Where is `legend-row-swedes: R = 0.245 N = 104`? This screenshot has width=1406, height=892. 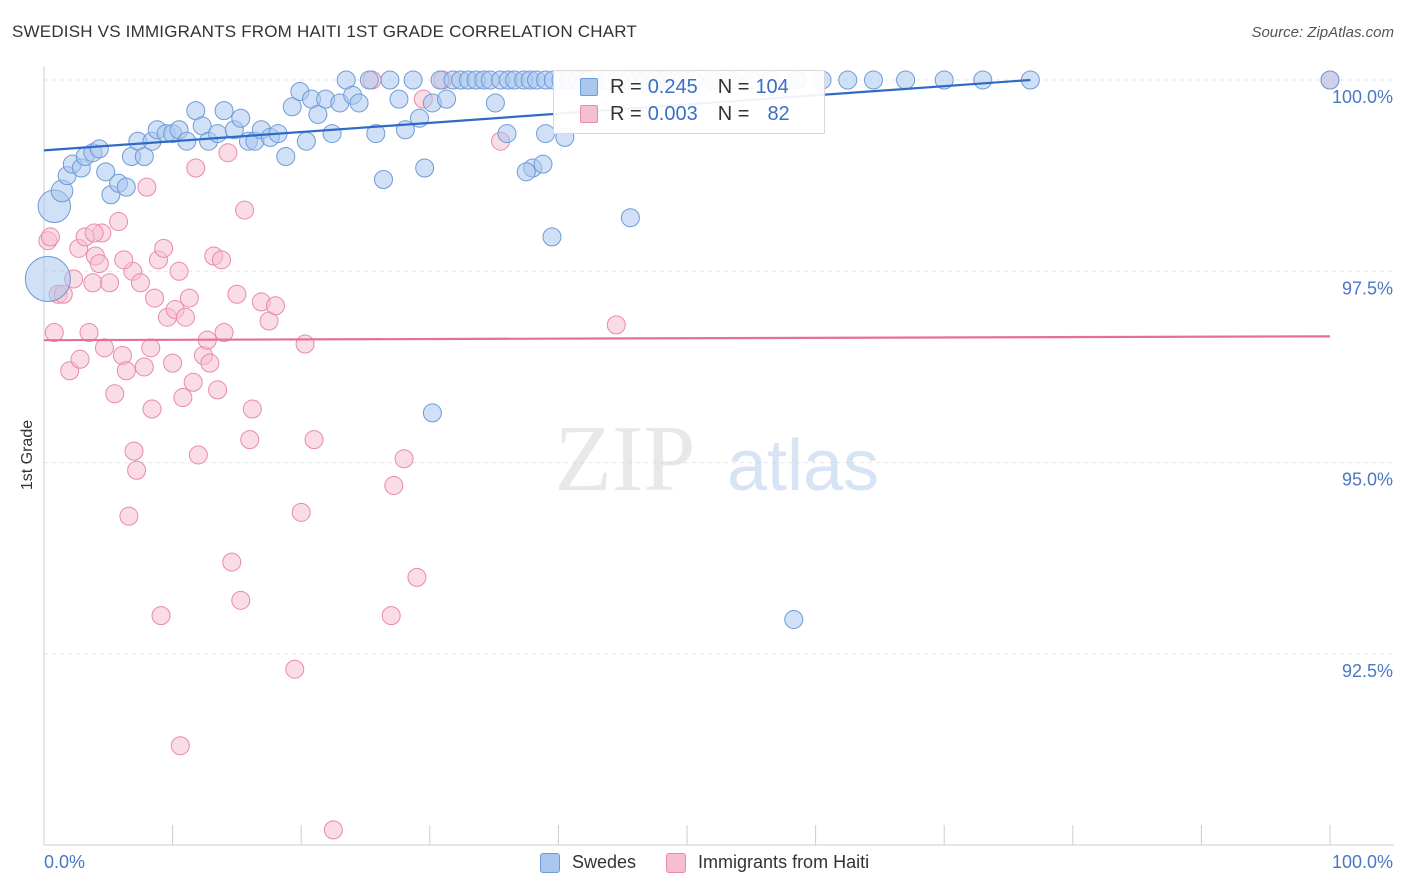 legend-row-swedes: R = 0.245 N = 104 is located at coordinates (684, 87).